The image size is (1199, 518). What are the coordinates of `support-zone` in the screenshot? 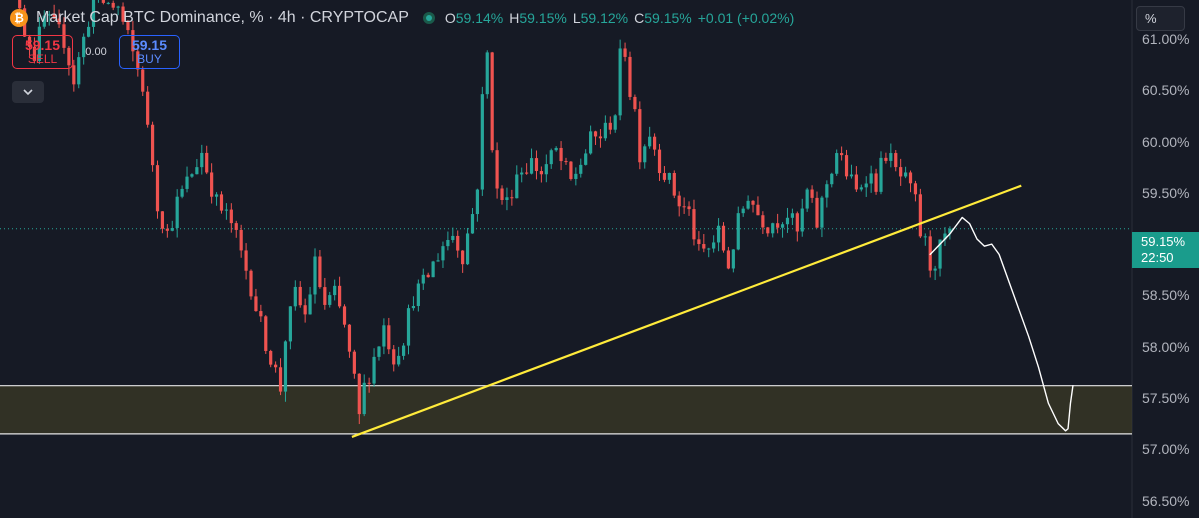 It's located at (566, 410).